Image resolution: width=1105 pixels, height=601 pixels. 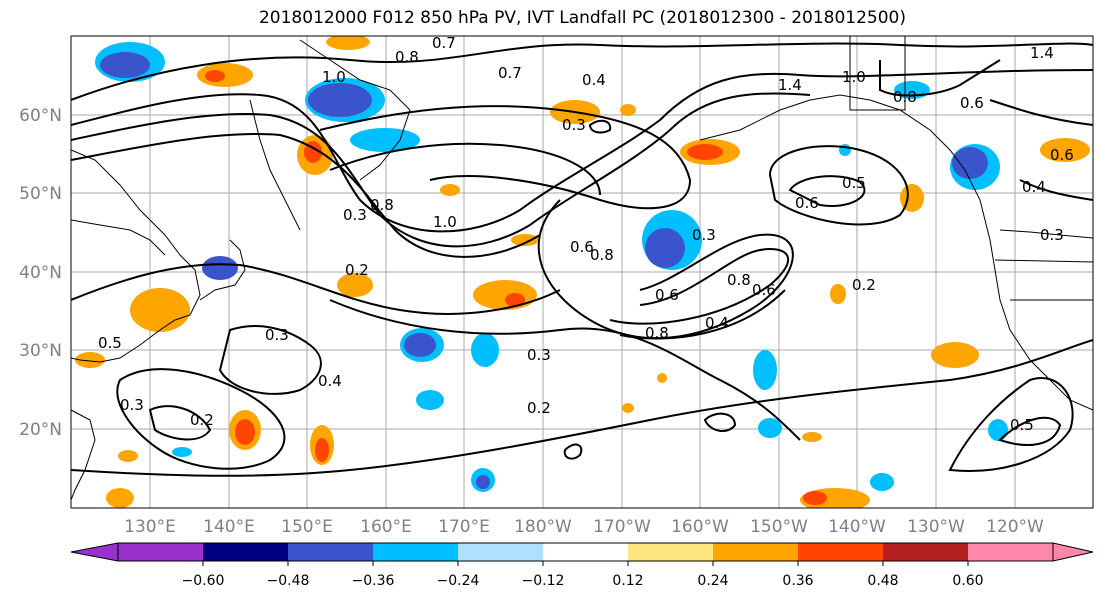 I want to click on colorbar-tick: −0.60, so click(x=203, y=581).